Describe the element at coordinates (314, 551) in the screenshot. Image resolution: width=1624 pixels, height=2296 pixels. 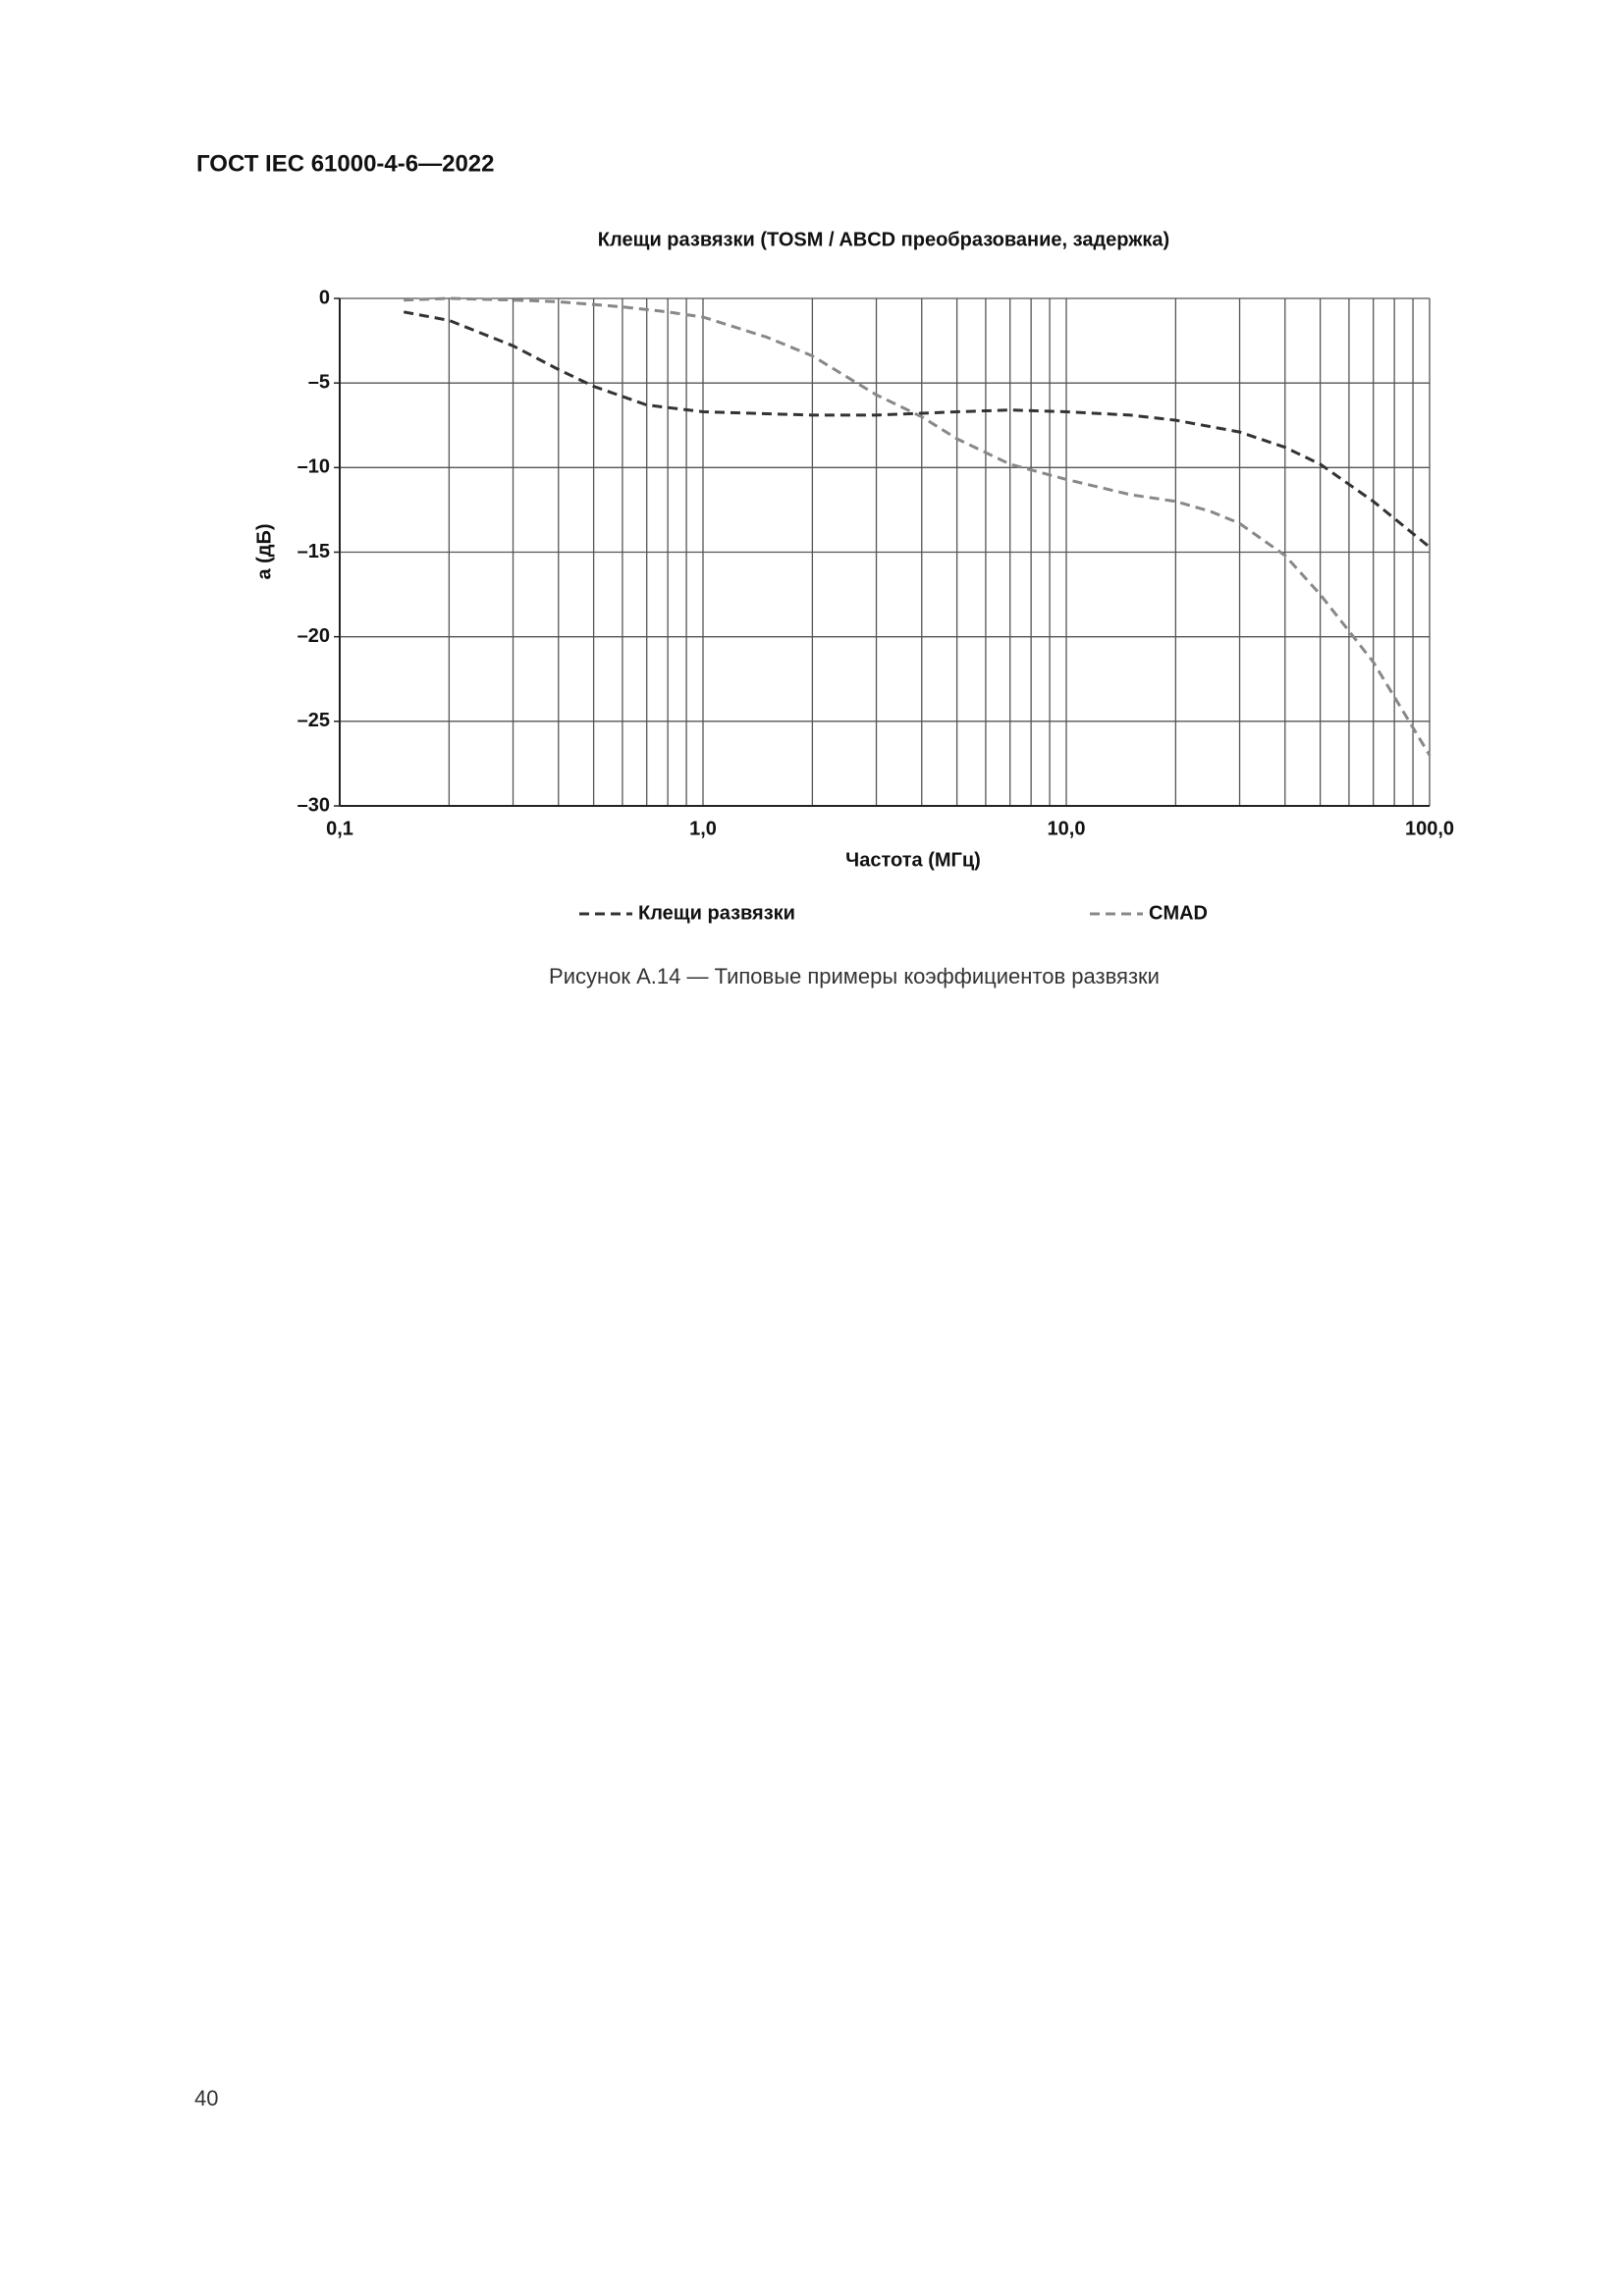
I see `y-tick-label: –15` at that location.